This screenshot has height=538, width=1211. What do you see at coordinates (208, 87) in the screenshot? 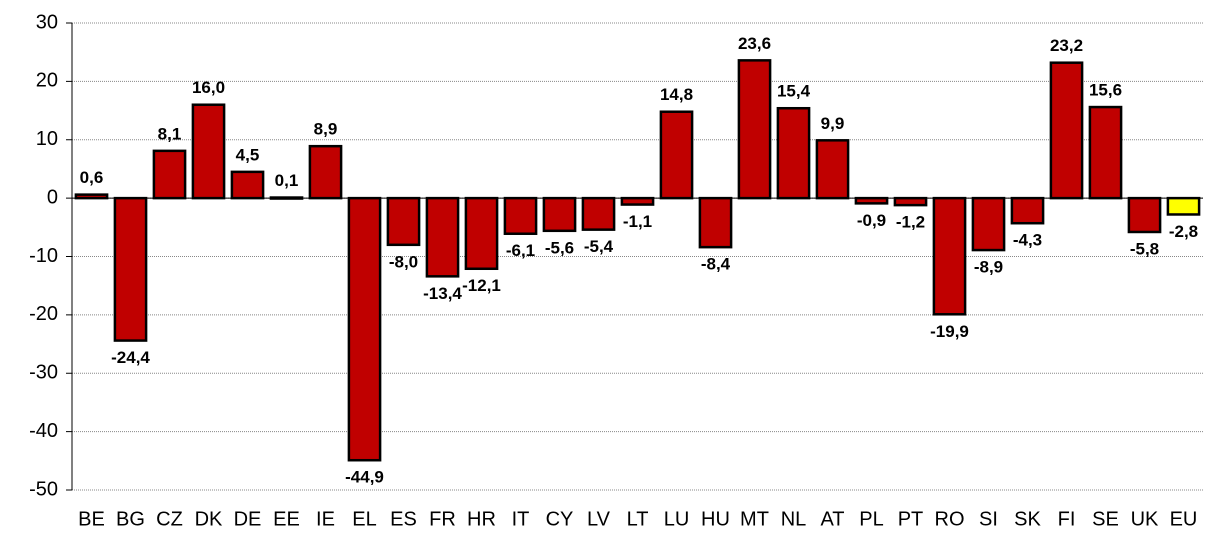
I see `value-label: 16,0` at bounding box center [208, 87].